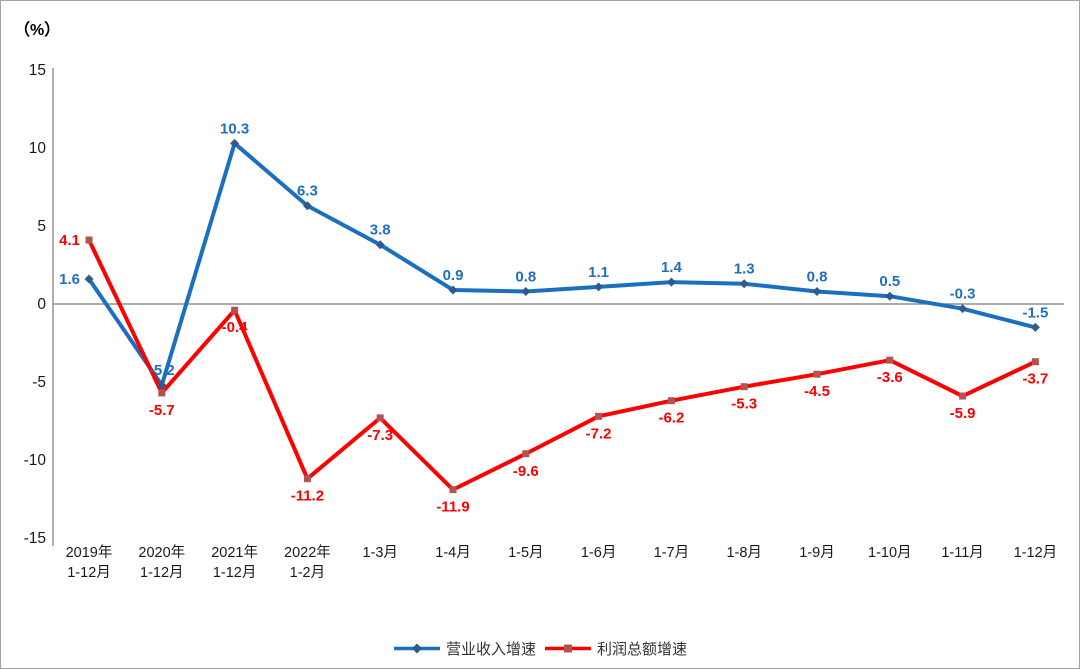 The height and width of the screenshot is (669, 1080). I want to click on profit-growth-data-label: -7.2, so click(599, 433).